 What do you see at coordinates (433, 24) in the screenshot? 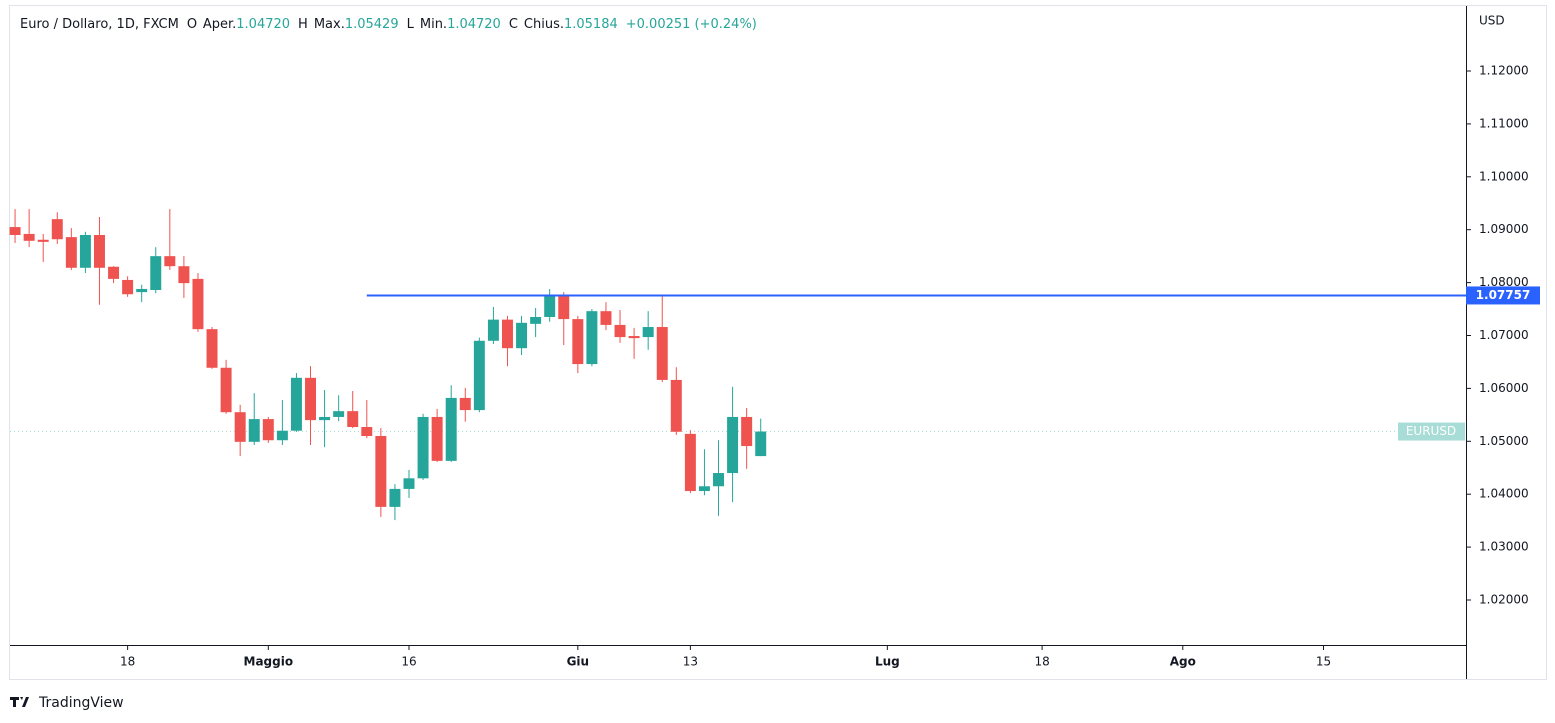
I see `ohlc-label: Min.` at bounding box center [433, 24].